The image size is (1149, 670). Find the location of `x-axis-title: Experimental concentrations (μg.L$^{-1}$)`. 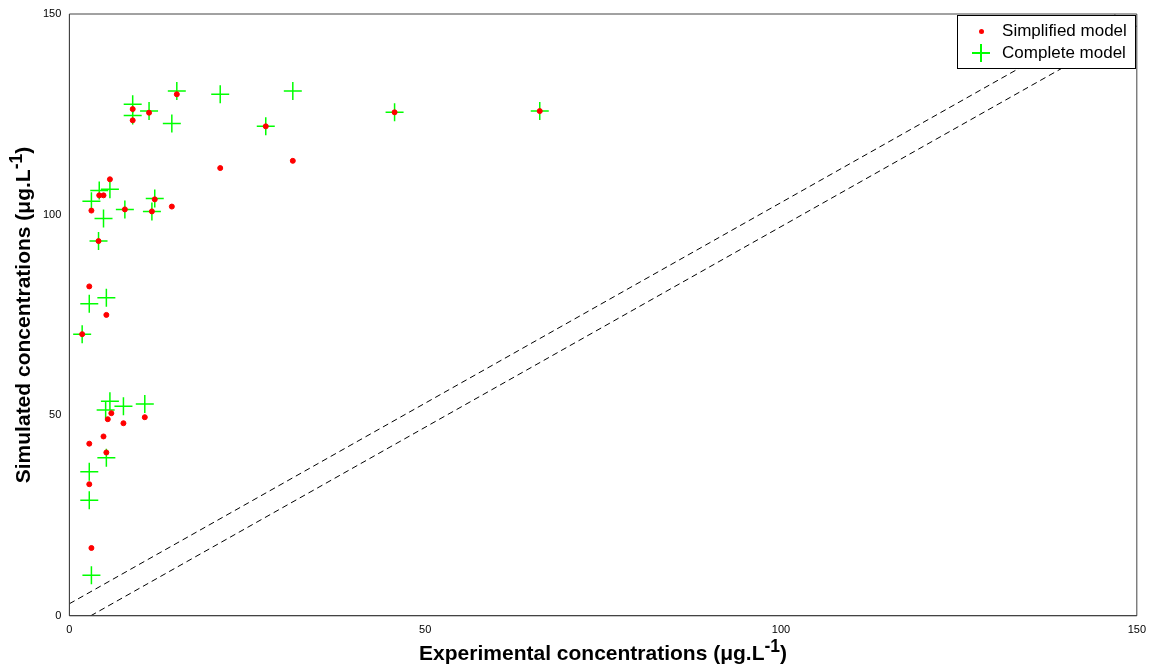

x-axis-title: Experimental concentrations (μg.L$^{-1}$) is located at coordinates (603, 650).